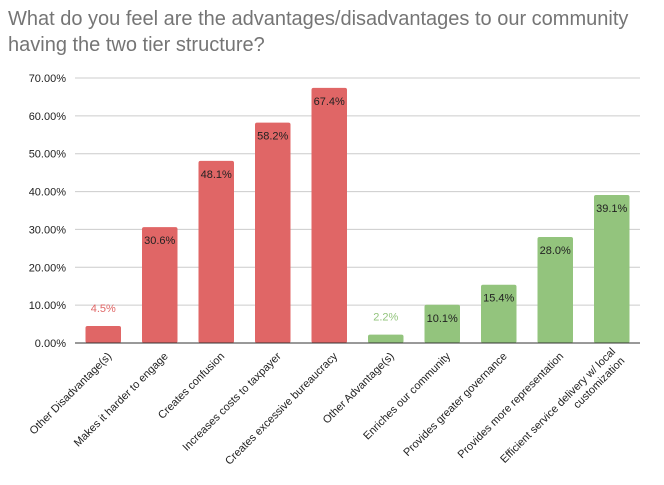 The width and height of the screenshot is (664, 485). I want to click on x-tick-label: Provides greater governance, so click(455, 404).